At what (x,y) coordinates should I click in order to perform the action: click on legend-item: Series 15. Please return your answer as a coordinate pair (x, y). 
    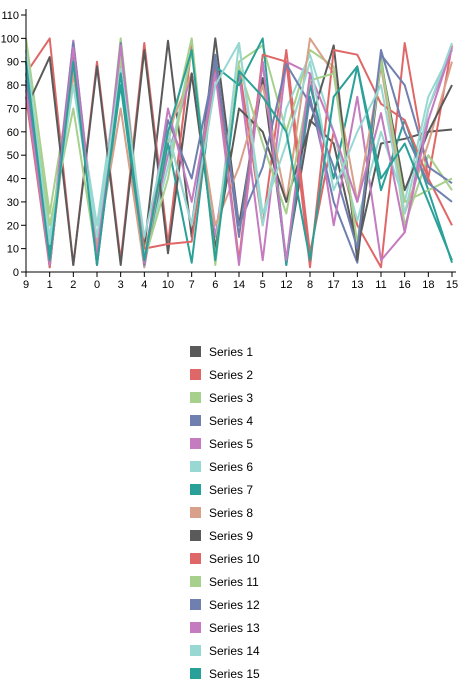
    Looking at the image, I should click on (225, 673).